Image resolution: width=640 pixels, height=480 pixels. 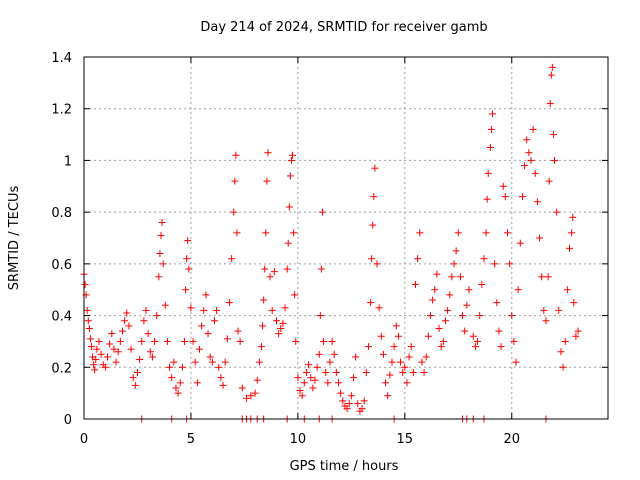 I want to click on y-tick-label: 0.4, so click(x=61, y=317).